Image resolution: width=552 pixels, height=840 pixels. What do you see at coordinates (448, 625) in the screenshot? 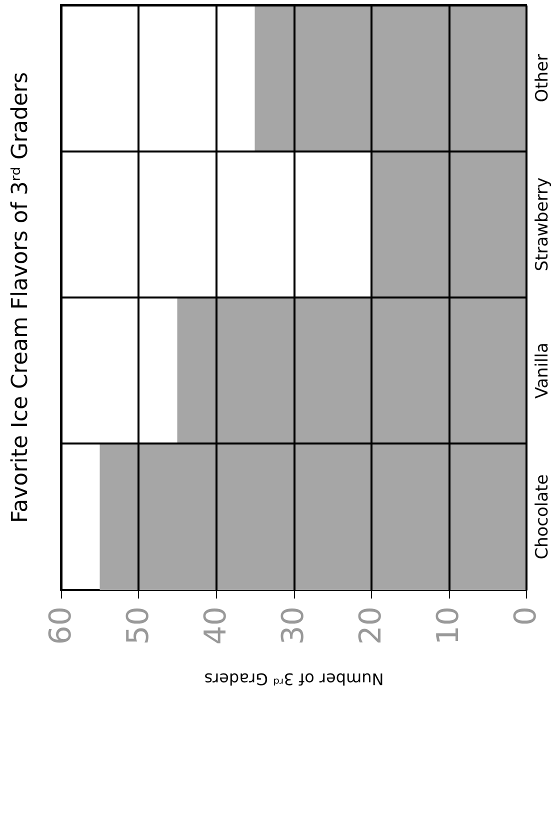
I see `x-tick-label: 10` at bounding box center [448, 625].